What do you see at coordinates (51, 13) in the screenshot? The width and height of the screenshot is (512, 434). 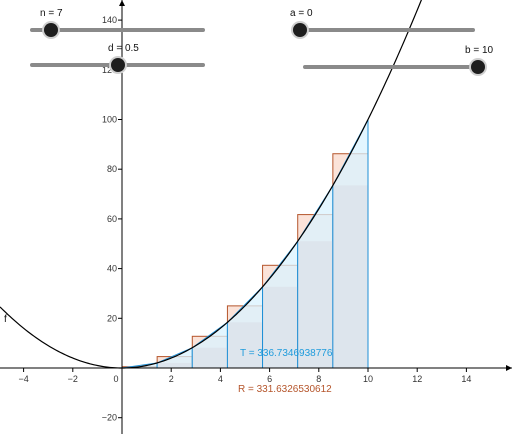 I see `slider-n-label: n = 7` at bounding box center [51, 13].